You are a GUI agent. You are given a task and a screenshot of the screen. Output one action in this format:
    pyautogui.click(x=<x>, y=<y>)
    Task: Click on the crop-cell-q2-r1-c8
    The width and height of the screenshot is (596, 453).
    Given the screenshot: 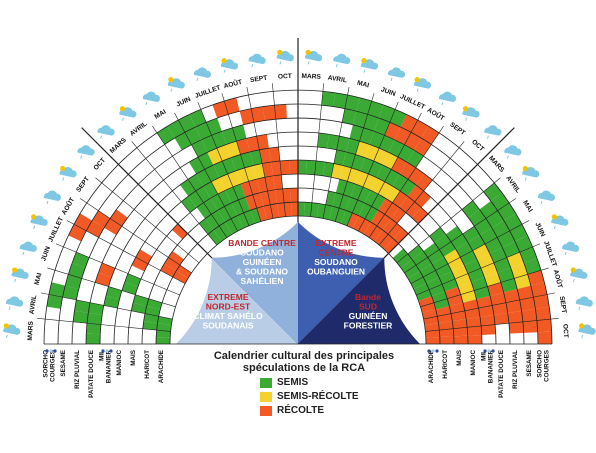 What is the action you would take?
    pyautogui.click(x=244, y=205)
    